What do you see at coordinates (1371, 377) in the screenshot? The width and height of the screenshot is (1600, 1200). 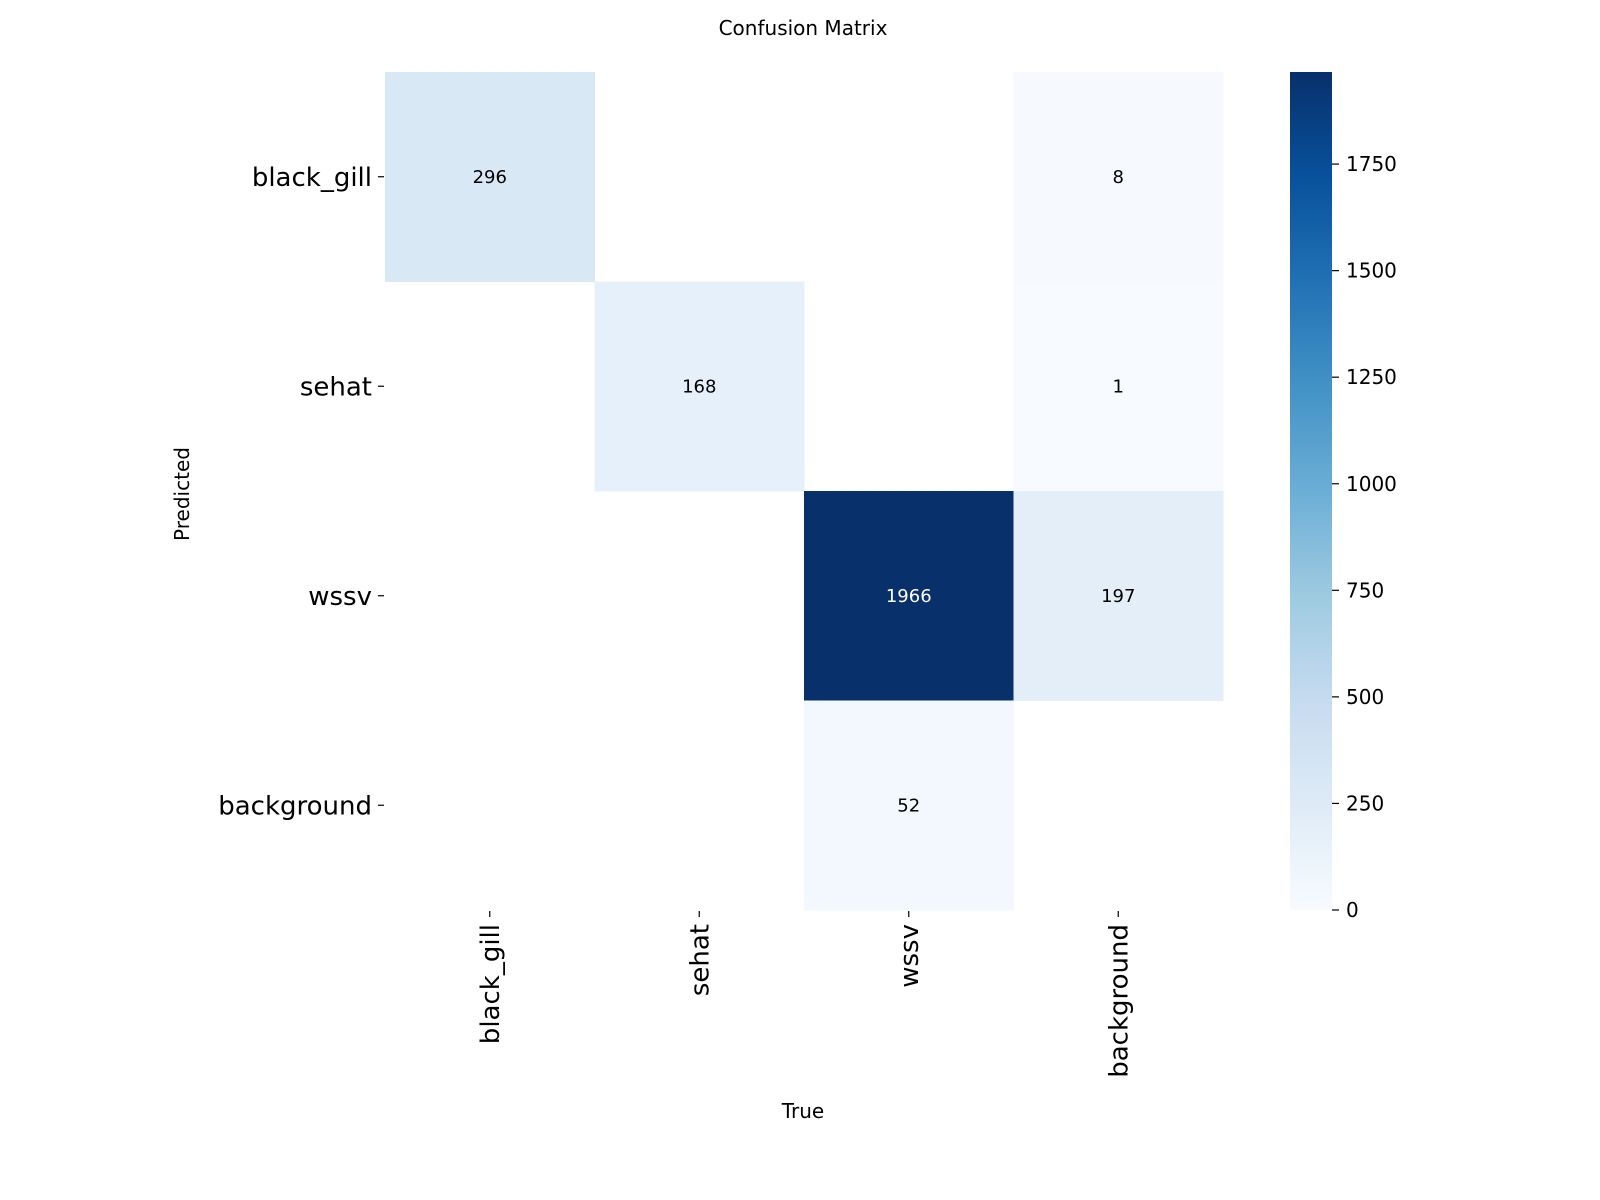 I see `colorbar-tick-label: 1250` at bounding box center [1371, 377].